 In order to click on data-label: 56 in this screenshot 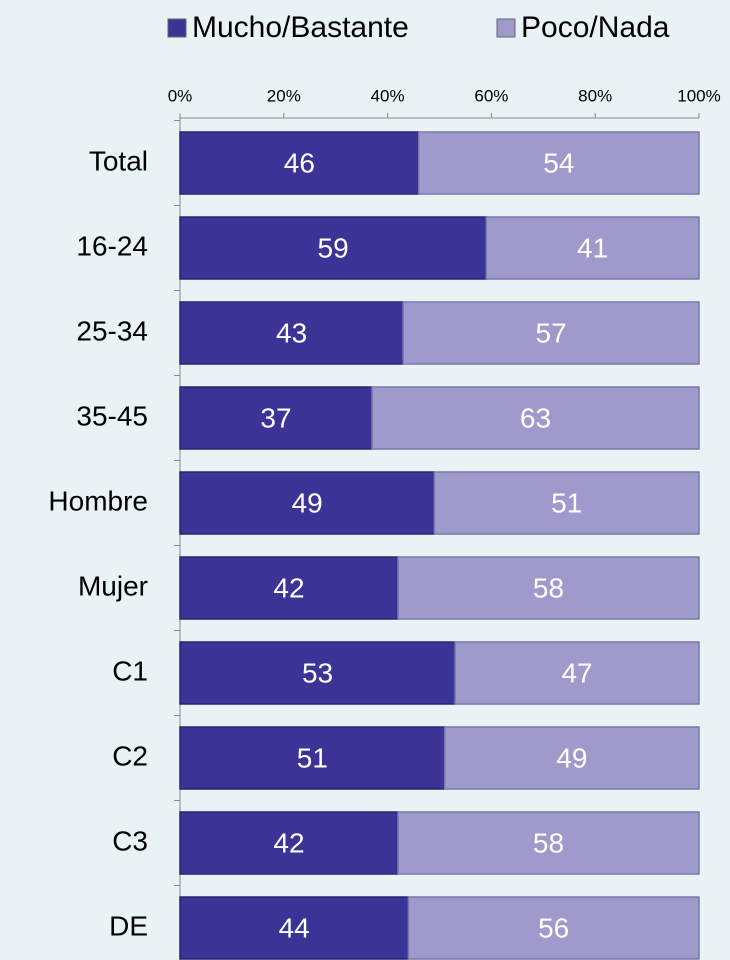, I will do `click(553, 927)`.